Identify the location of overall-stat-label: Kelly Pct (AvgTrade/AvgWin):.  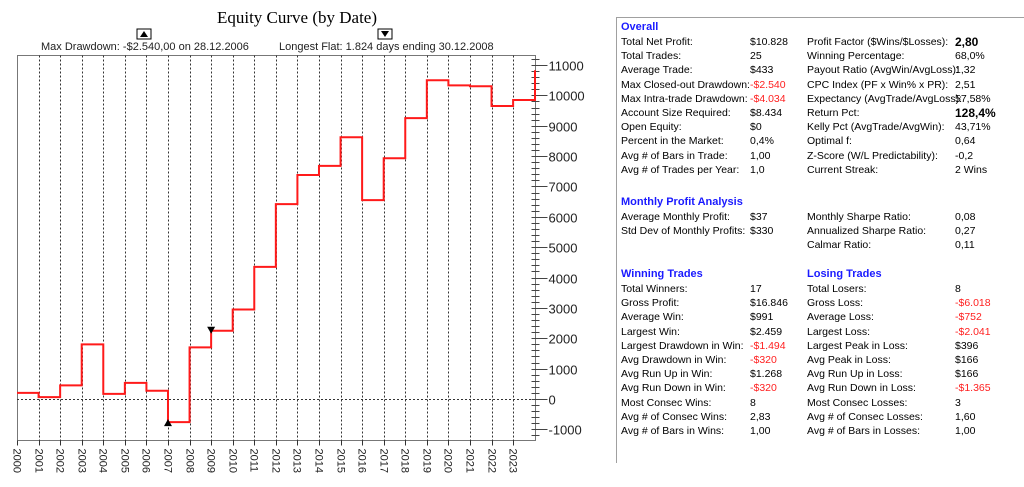
(876, 127).